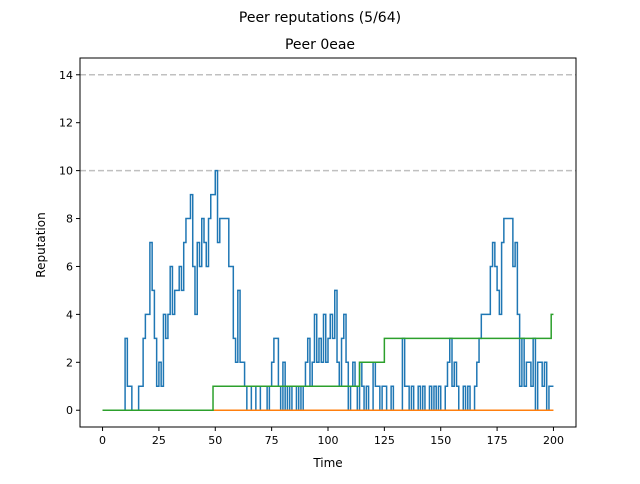 This screenshot has width=640, height=484. What do you see at coordinates (215, 440) in the screenshot?
I see `x-tick-label-50: 50` at bounding box center [215, 440].